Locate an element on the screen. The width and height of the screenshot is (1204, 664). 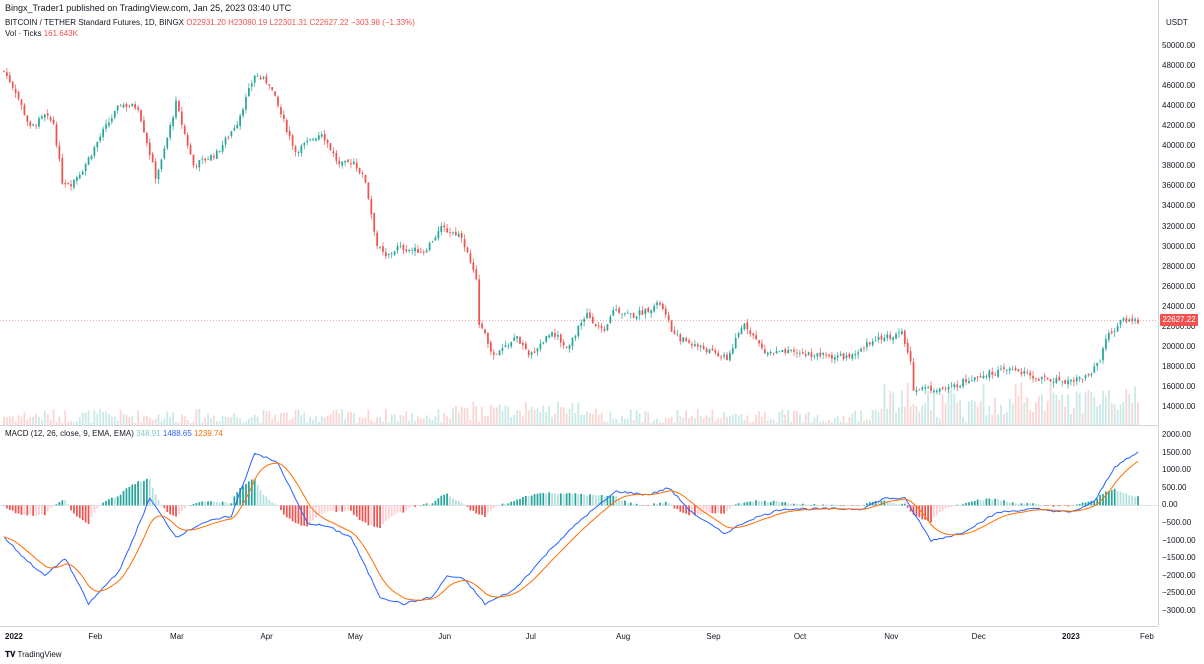
pane-separator is located at coordinates (579, 425).